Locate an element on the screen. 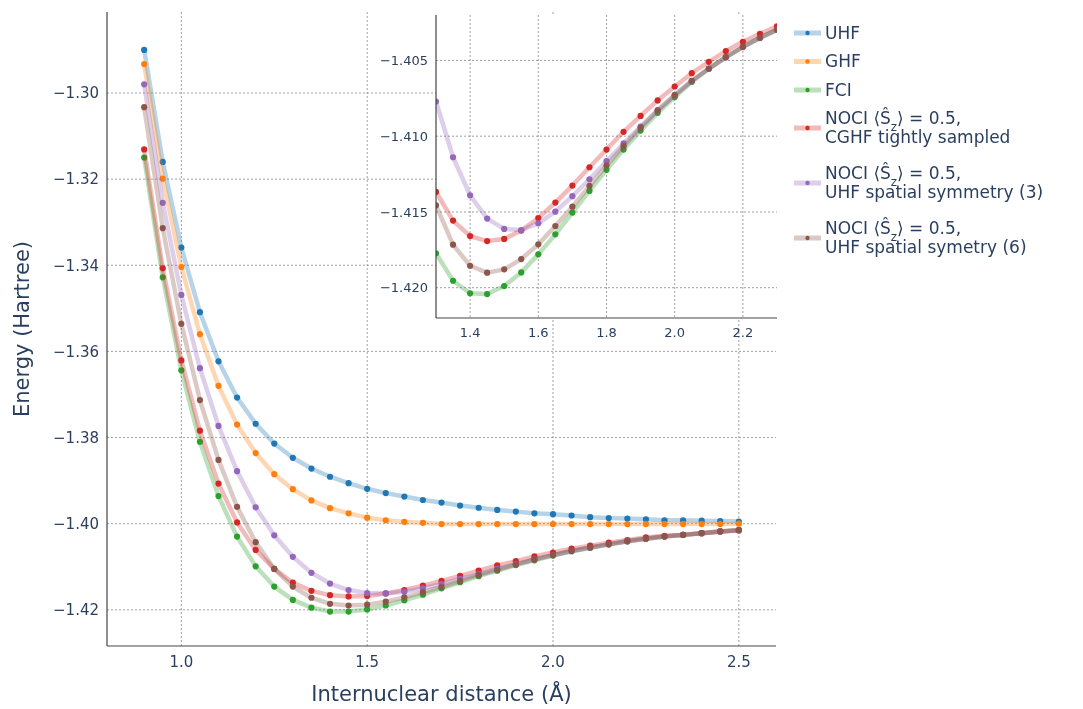 Image resolution: width=1083 pixels, height=709 pixels. legend-label: GHF is located at coordinates (843, 61).